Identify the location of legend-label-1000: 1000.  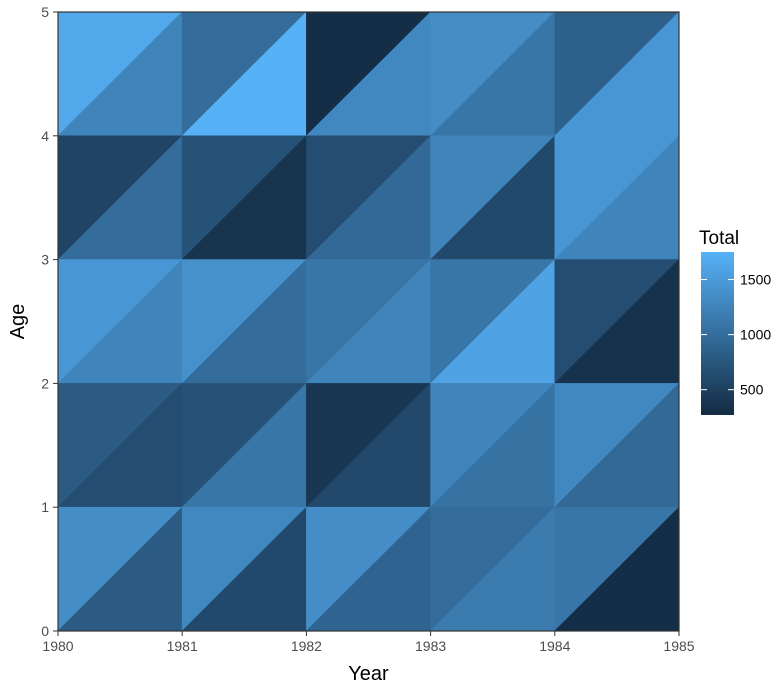
(755, 335).